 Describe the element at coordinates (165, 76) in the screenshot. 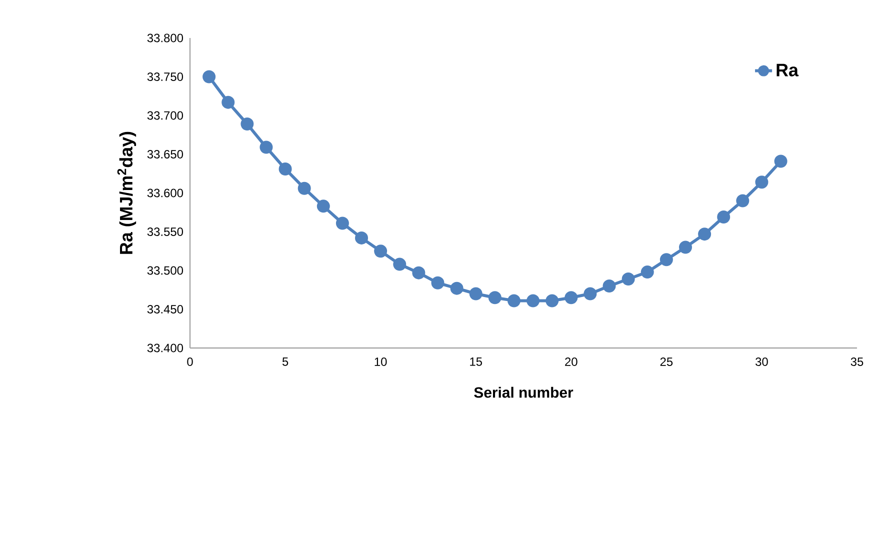

I see `y-tick-label: 33.750` at that location.